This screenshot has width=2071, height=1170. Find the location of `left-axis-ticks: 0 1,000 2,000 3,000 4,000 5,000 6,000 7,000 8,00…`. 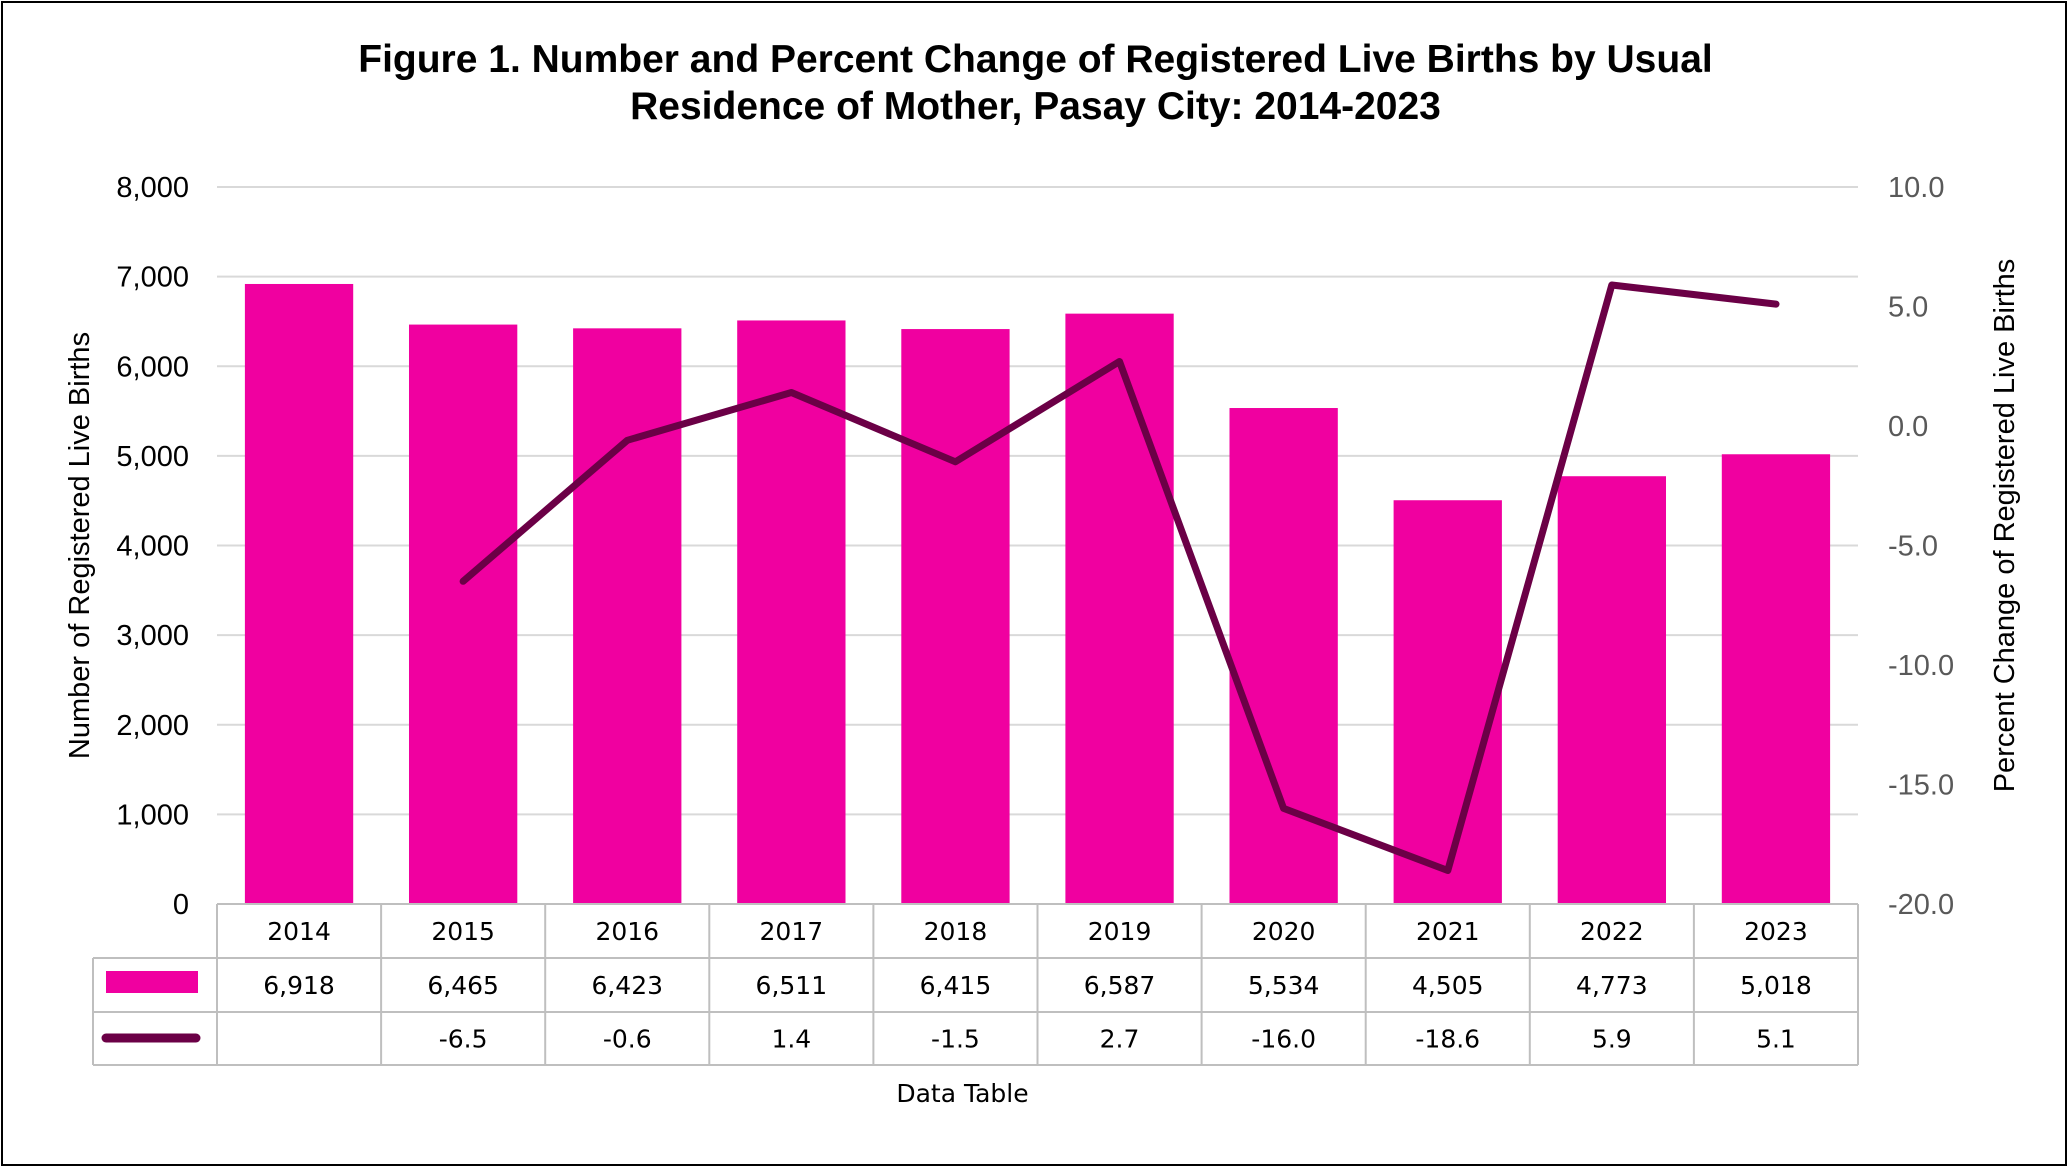

left-axis-ticks: 0 1,000 2,000 3,000 4,000 5,000 6,000 7,000 8,00… is located at coordinates (152, 546).